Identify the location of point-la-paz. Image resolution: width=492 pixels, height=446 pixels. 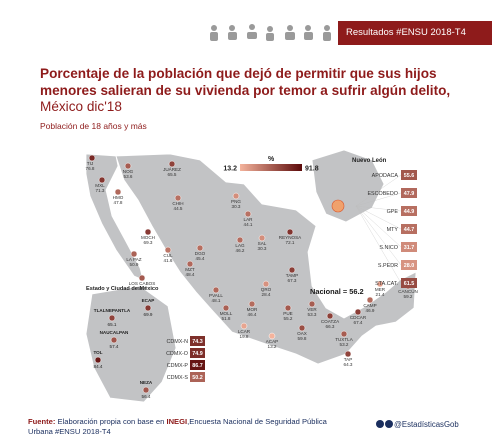
(134, 254).